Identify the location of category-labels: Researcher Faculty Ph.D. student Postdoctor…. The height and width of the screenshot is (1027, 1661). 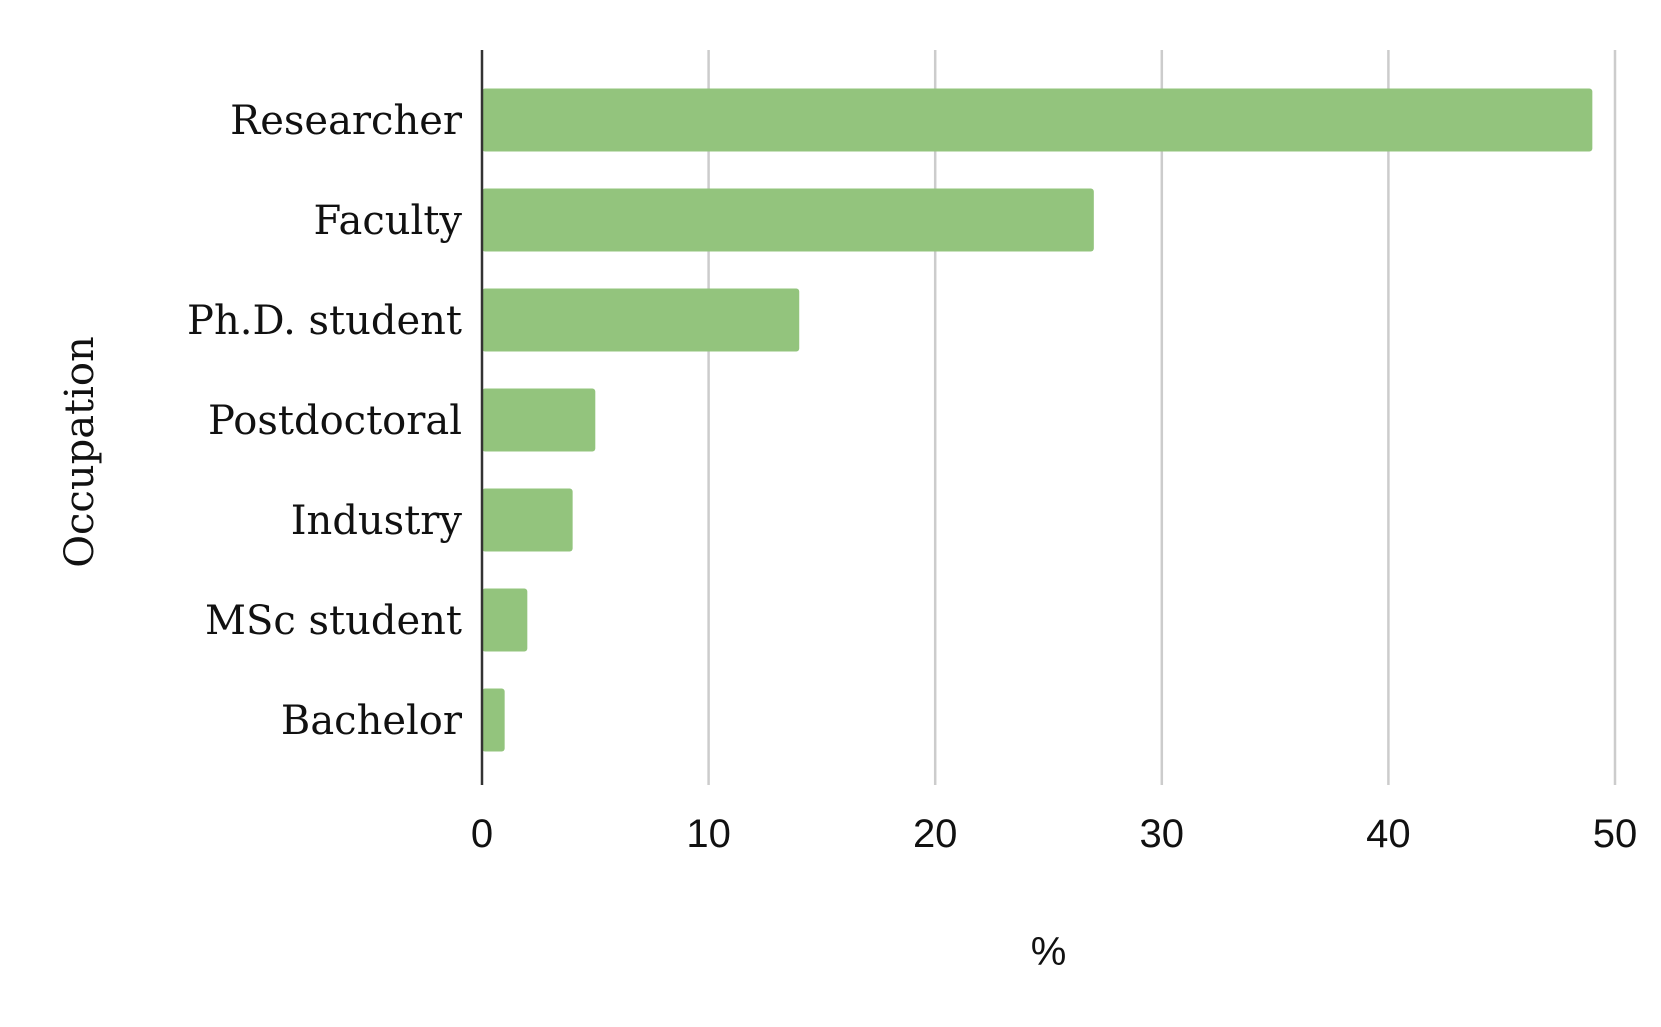
(325, 421).